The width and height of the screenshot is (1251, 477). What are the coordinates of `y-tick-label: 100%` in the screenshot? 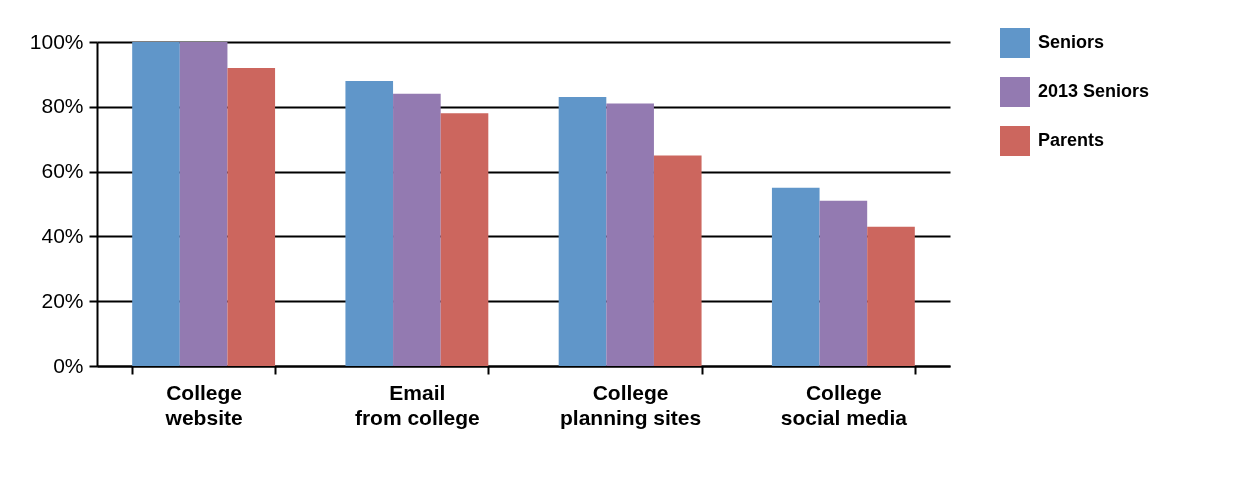 It's located at (56, 41).